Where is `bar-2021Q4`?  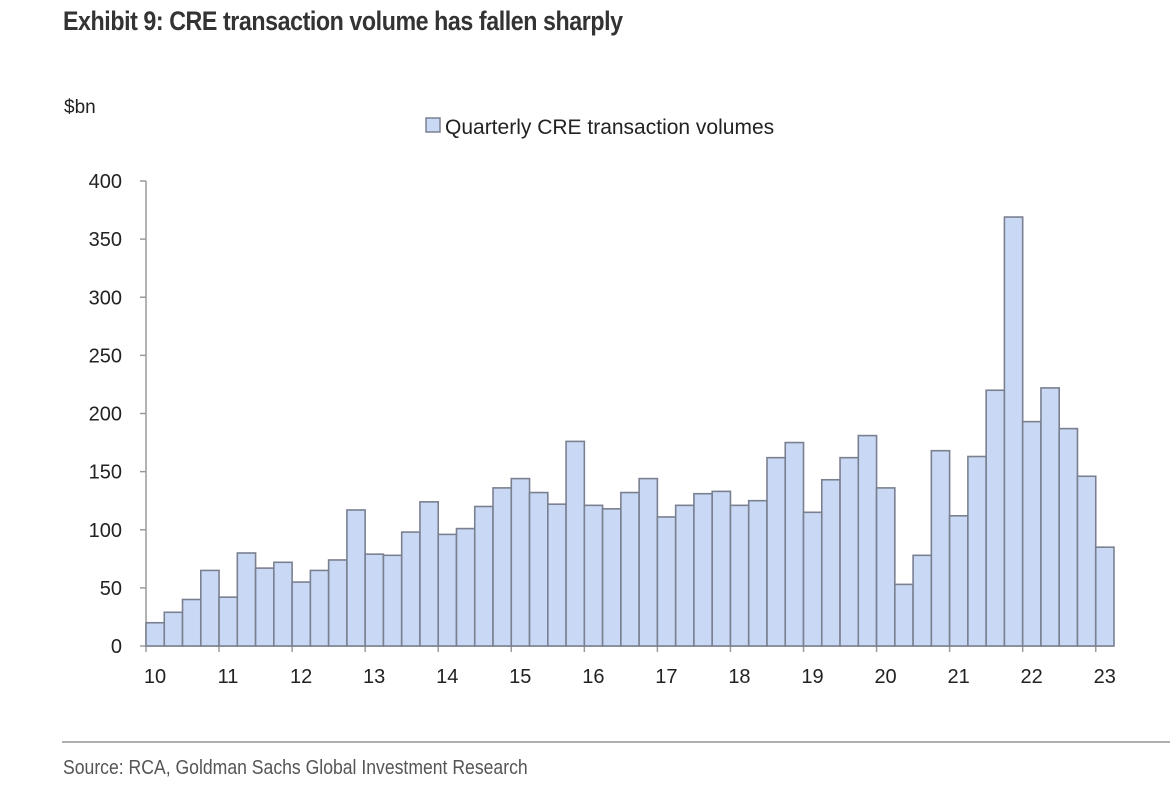
bar-2021Q4 is located at coordinates (1013, 431).